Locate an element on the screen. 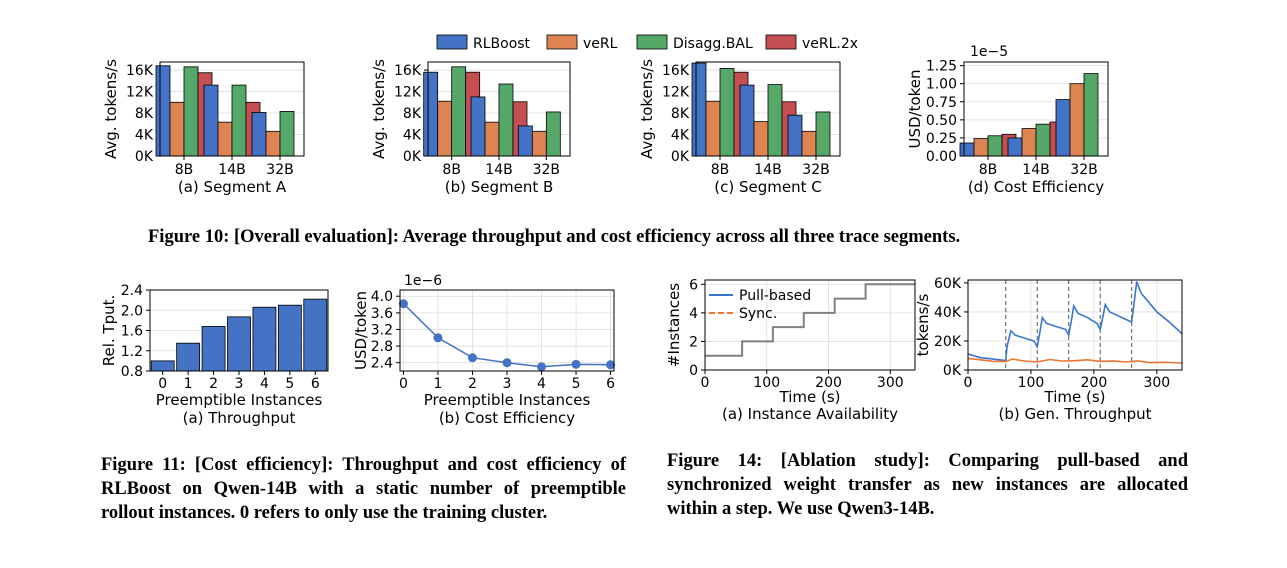 This screenshot has width=1287, height=568. fig10a-ytick-label: 16K is located at coordinates (140, 71).